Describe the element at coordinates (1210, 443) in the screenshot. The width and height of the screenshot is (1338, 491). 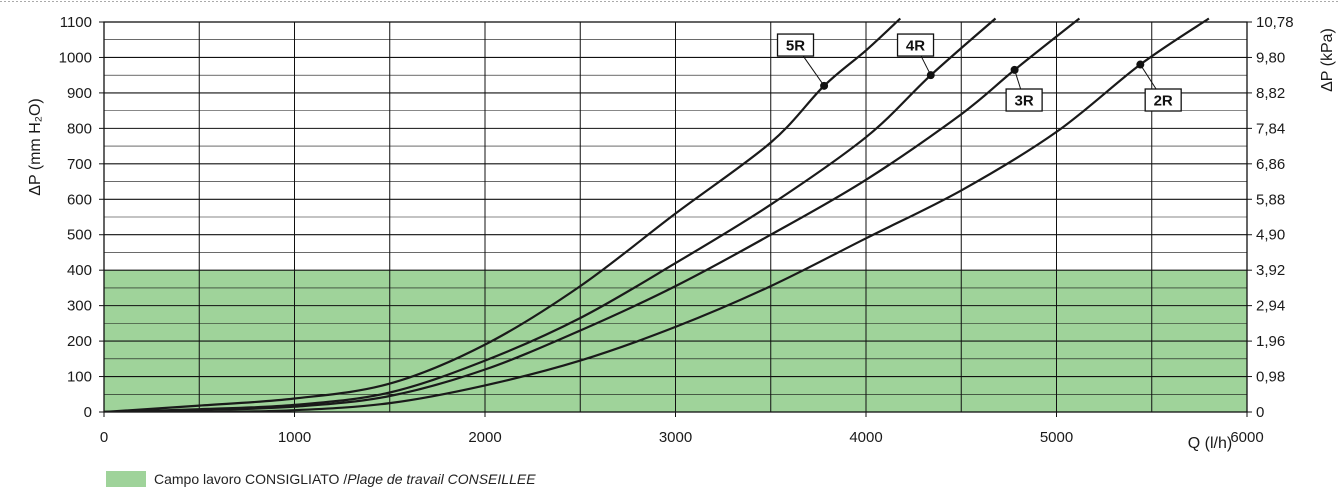
I see `x-axis-title: Q (l/h)` at that location.